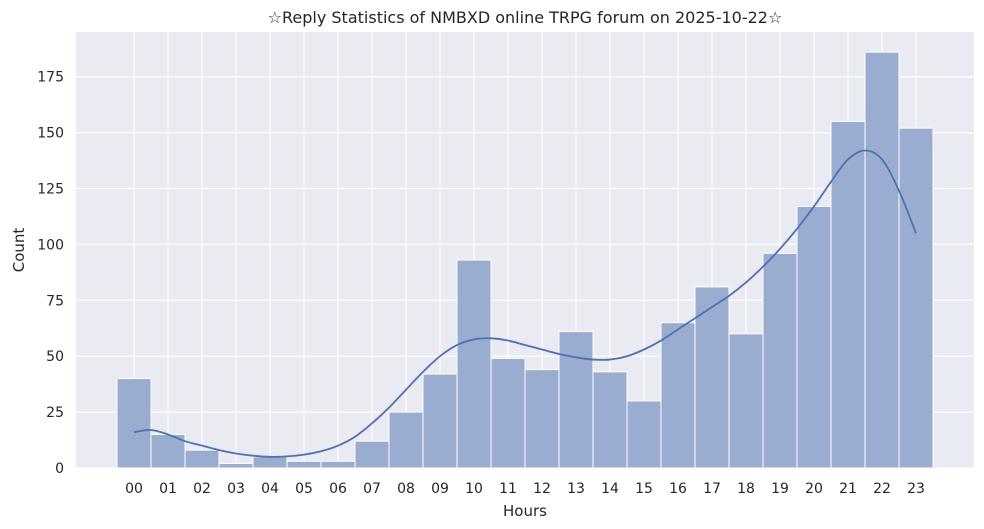 The height and width of the screenshot is (529, 984). What do you see at coordinates (270, 489) in the screenshot?
I see `x-tick-label: 04` at bounding box center [270, 489].